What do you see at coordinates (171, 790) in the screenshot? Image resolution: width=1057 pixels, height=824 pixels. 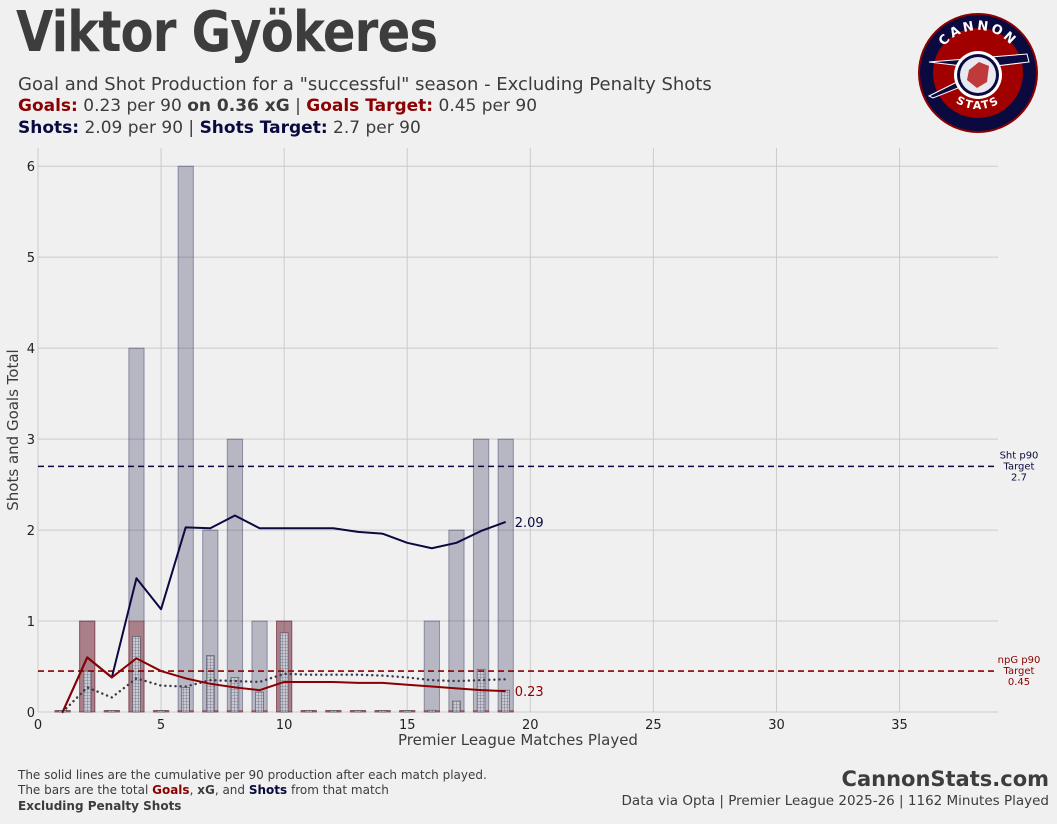 I see `footnote-goals: Goals` at bounding box center [171, 790].